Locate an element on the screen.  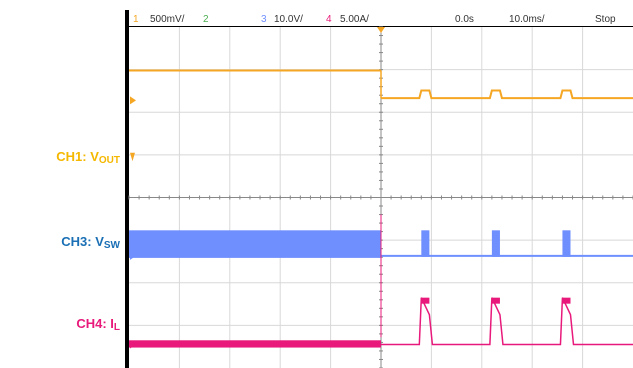
ch3-vsw-label: CH3: VSW is located at coordinates (60, 242).